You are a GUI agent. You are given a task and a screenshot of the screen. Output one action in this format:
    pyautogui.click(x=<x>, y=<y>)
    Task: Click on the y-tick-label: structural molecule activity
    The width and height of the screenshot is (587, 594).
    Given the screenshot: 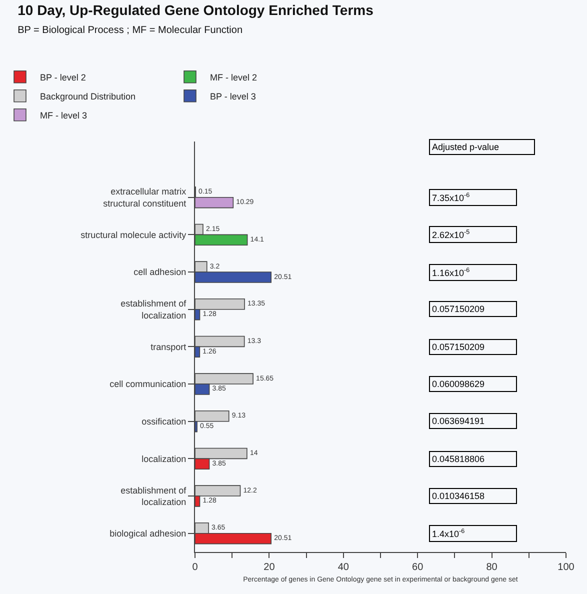 What is the action you would take?
    pyautogui.click(x=133, y=235)
    